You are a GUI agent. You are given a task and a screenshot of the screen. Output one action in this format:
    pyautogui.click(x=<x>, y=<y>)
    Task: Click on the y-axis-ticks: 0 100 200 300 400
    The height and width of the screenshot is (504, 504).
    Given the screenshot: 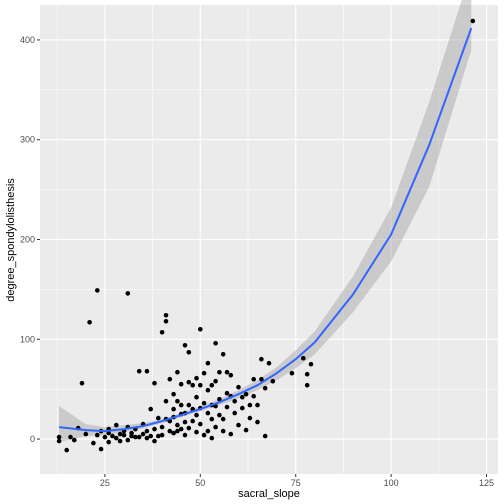 What is the action you would take?
    pyautogui.click(x=30, y=239)
    